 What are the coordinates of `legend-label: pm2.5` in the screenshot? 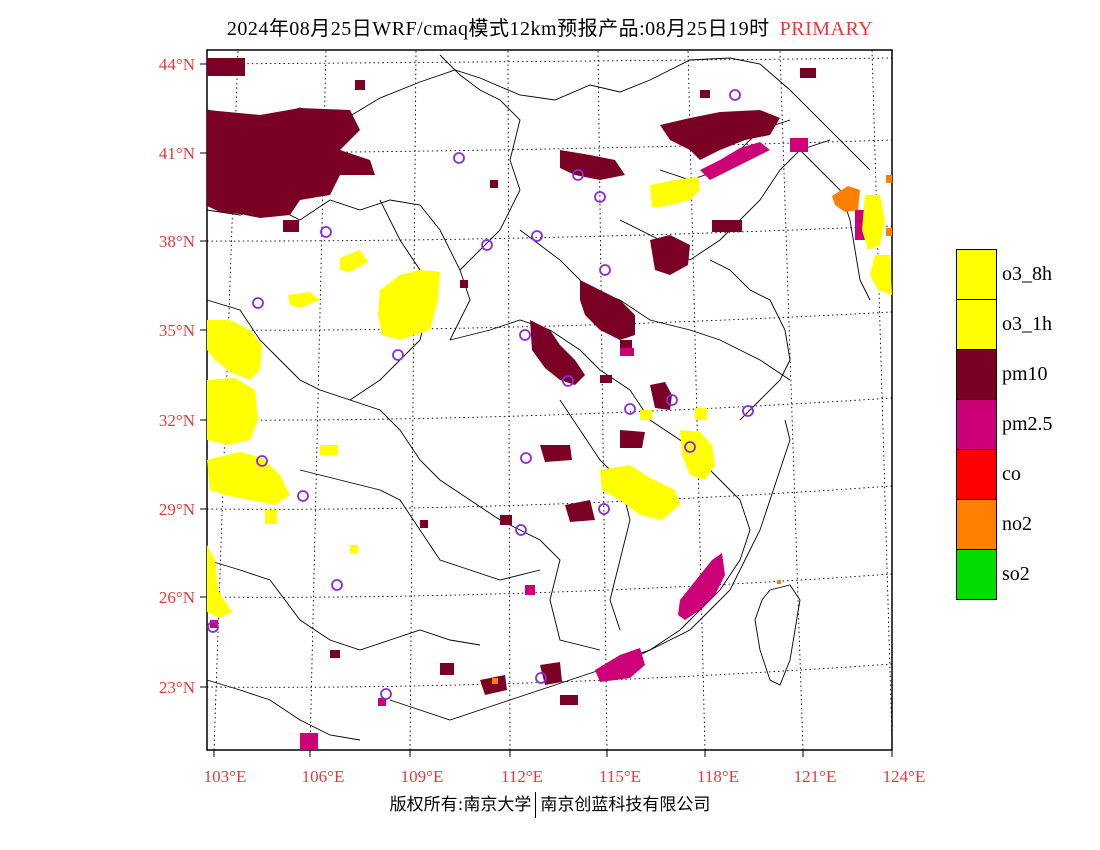 It's located at (1027, 424).